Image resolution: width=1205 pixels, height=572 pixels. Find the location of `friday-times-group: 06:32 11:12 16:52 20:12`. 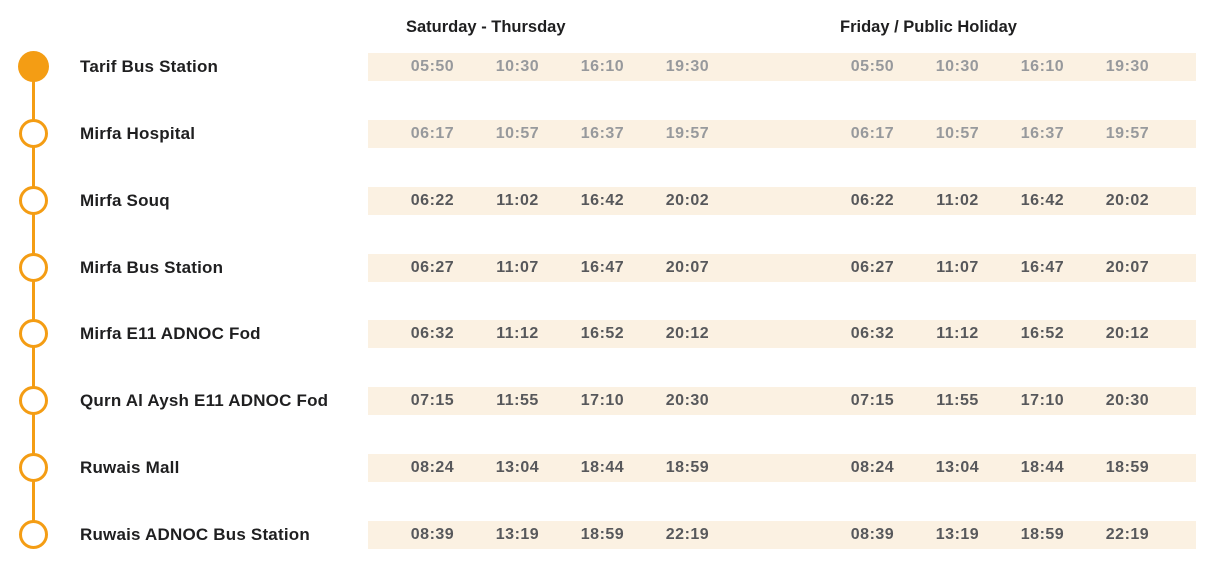

friday-times-group: 06:32 11:12 16:52 20:12 is located at coordinates (1000, 334).